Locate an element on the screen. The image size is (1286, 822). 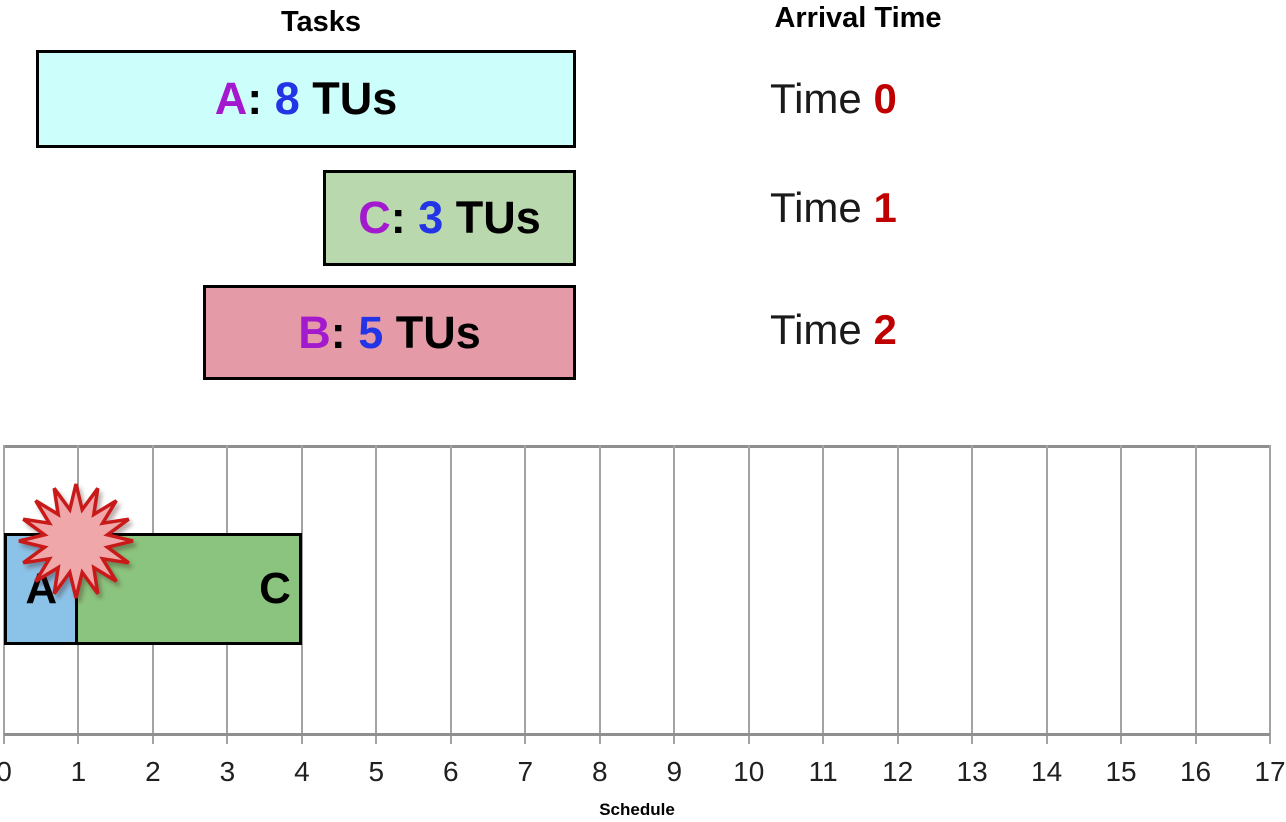
arrival-row-0: Time 0 is located at coordinates (833, 99).